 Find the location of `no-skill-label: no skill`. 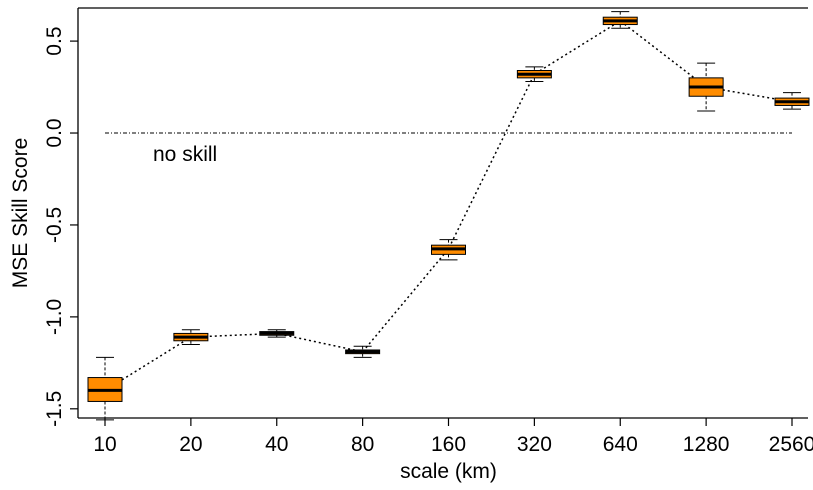

no-skill-label: no skill is located at coordinates (185, 154).